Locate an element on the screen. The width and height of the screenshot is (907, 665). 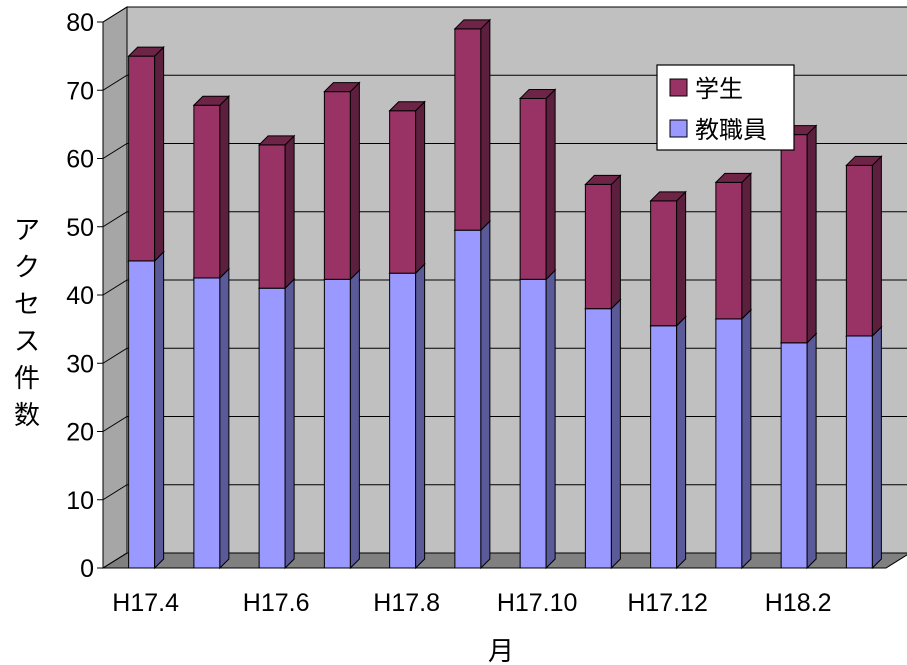
legend-label-student: 学生 is located at coordinates (719, 89).